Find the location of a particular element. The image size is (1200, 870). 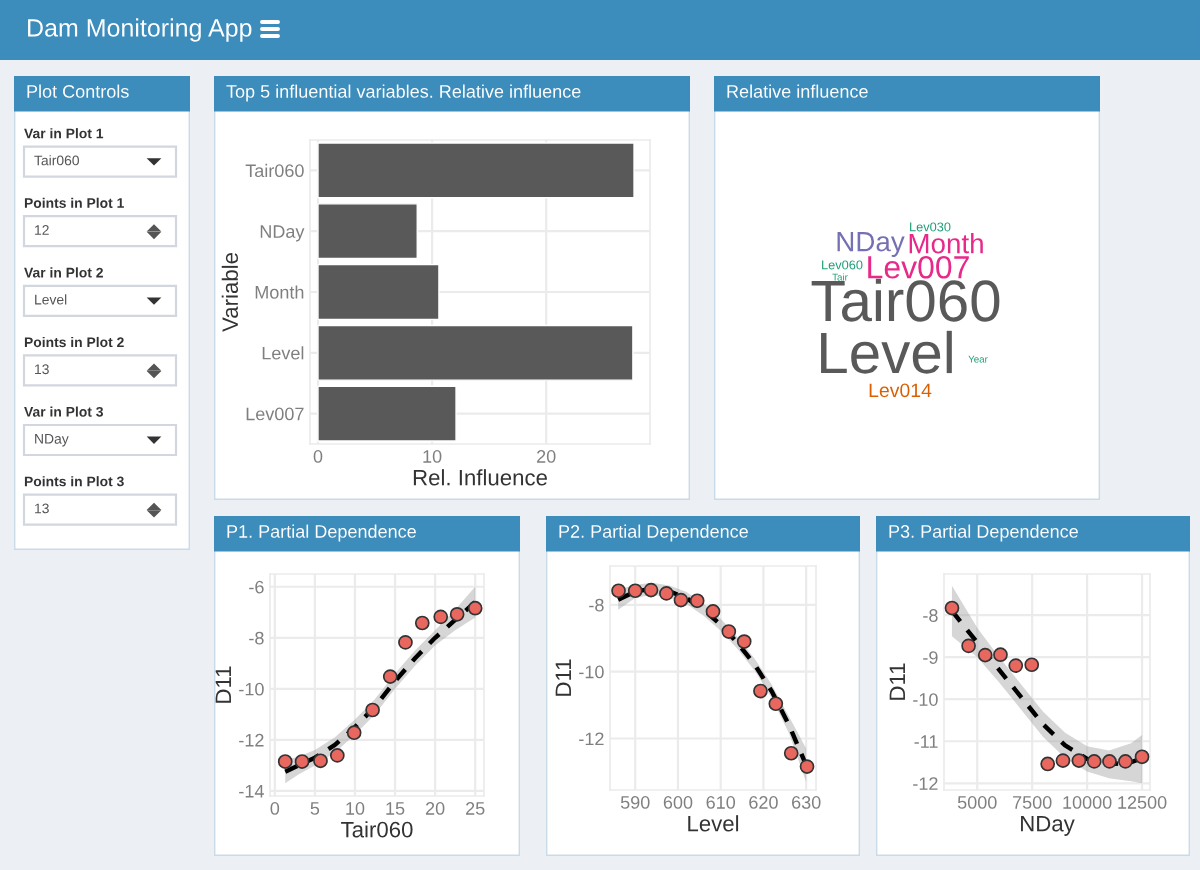

x-tick-label: 600 is located at coordinates (678, 802).